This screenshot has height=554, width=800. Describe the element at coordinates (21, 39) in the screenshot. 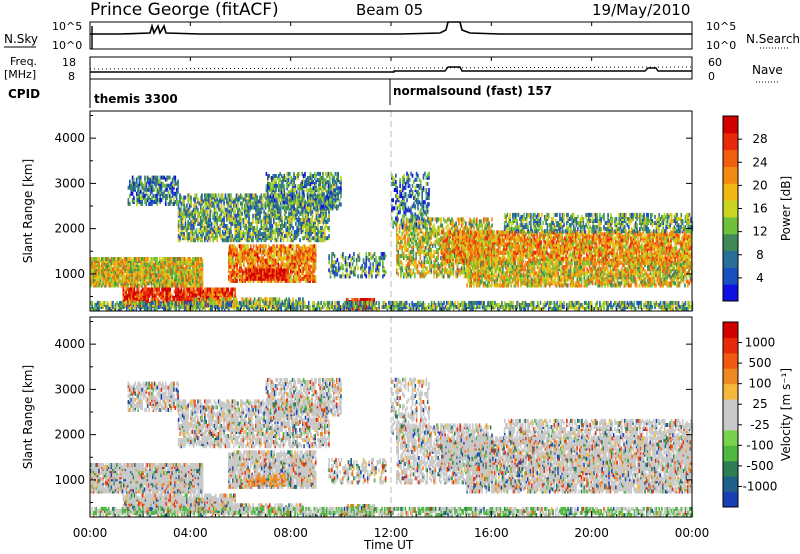

I see `nsky-label: N.Sky` at that location.